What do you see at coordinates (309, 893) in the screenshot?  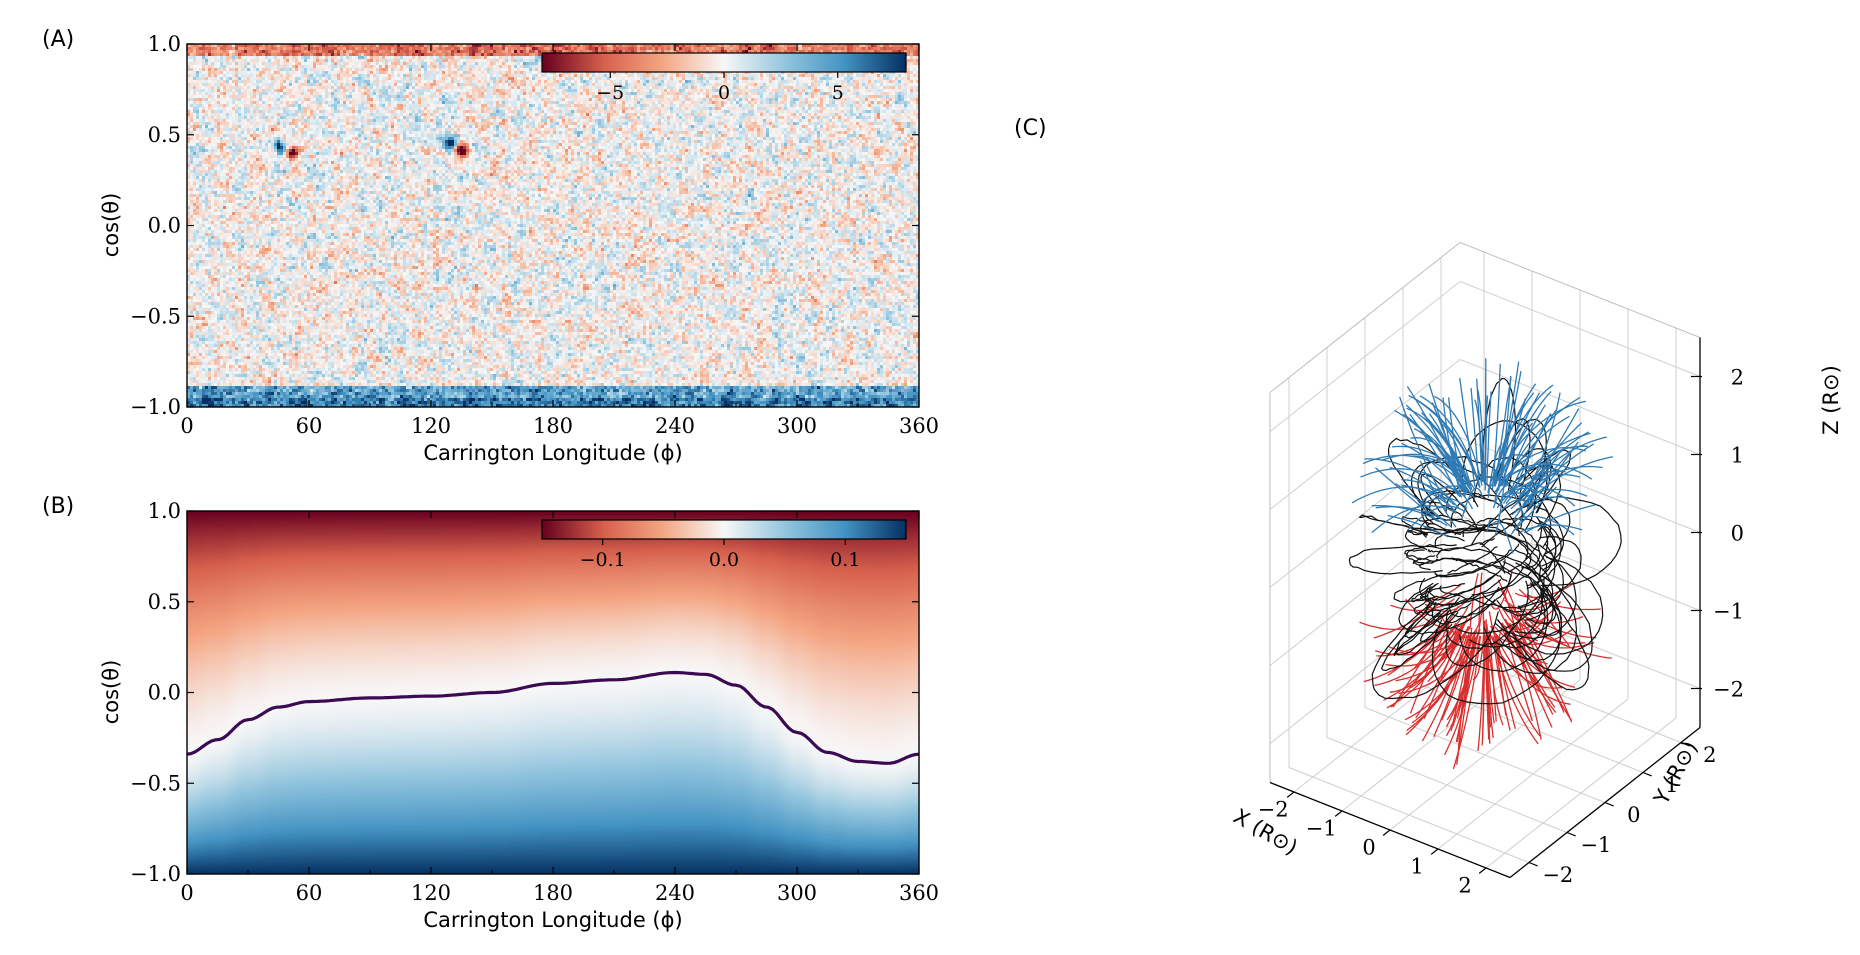 I see `panel-b-xtick-label: 60` at bounding box center [309, 893].